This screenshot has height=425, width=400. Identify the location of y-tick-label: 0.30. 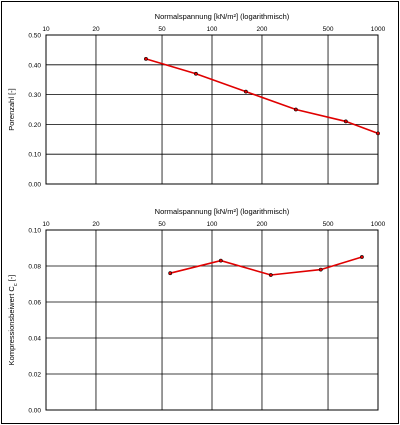
(34, 95).